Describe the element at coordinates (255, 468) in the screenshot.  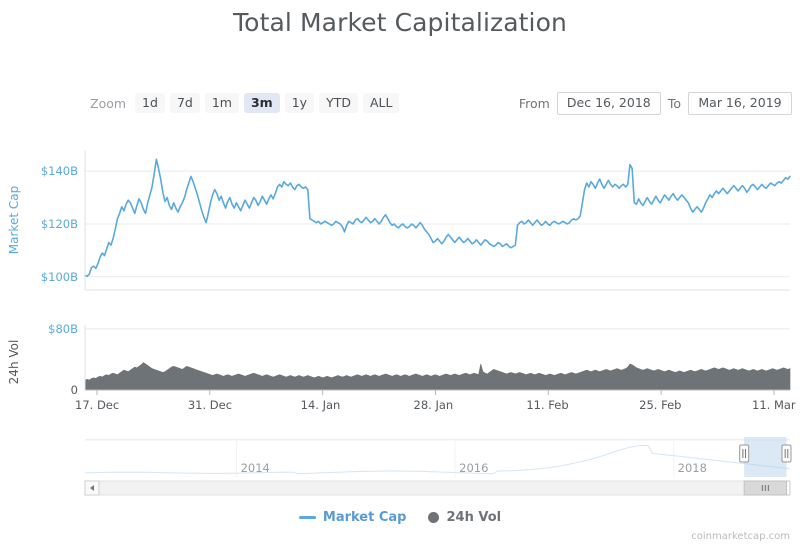
I see `navigator-year-2014: 2014` at that location.